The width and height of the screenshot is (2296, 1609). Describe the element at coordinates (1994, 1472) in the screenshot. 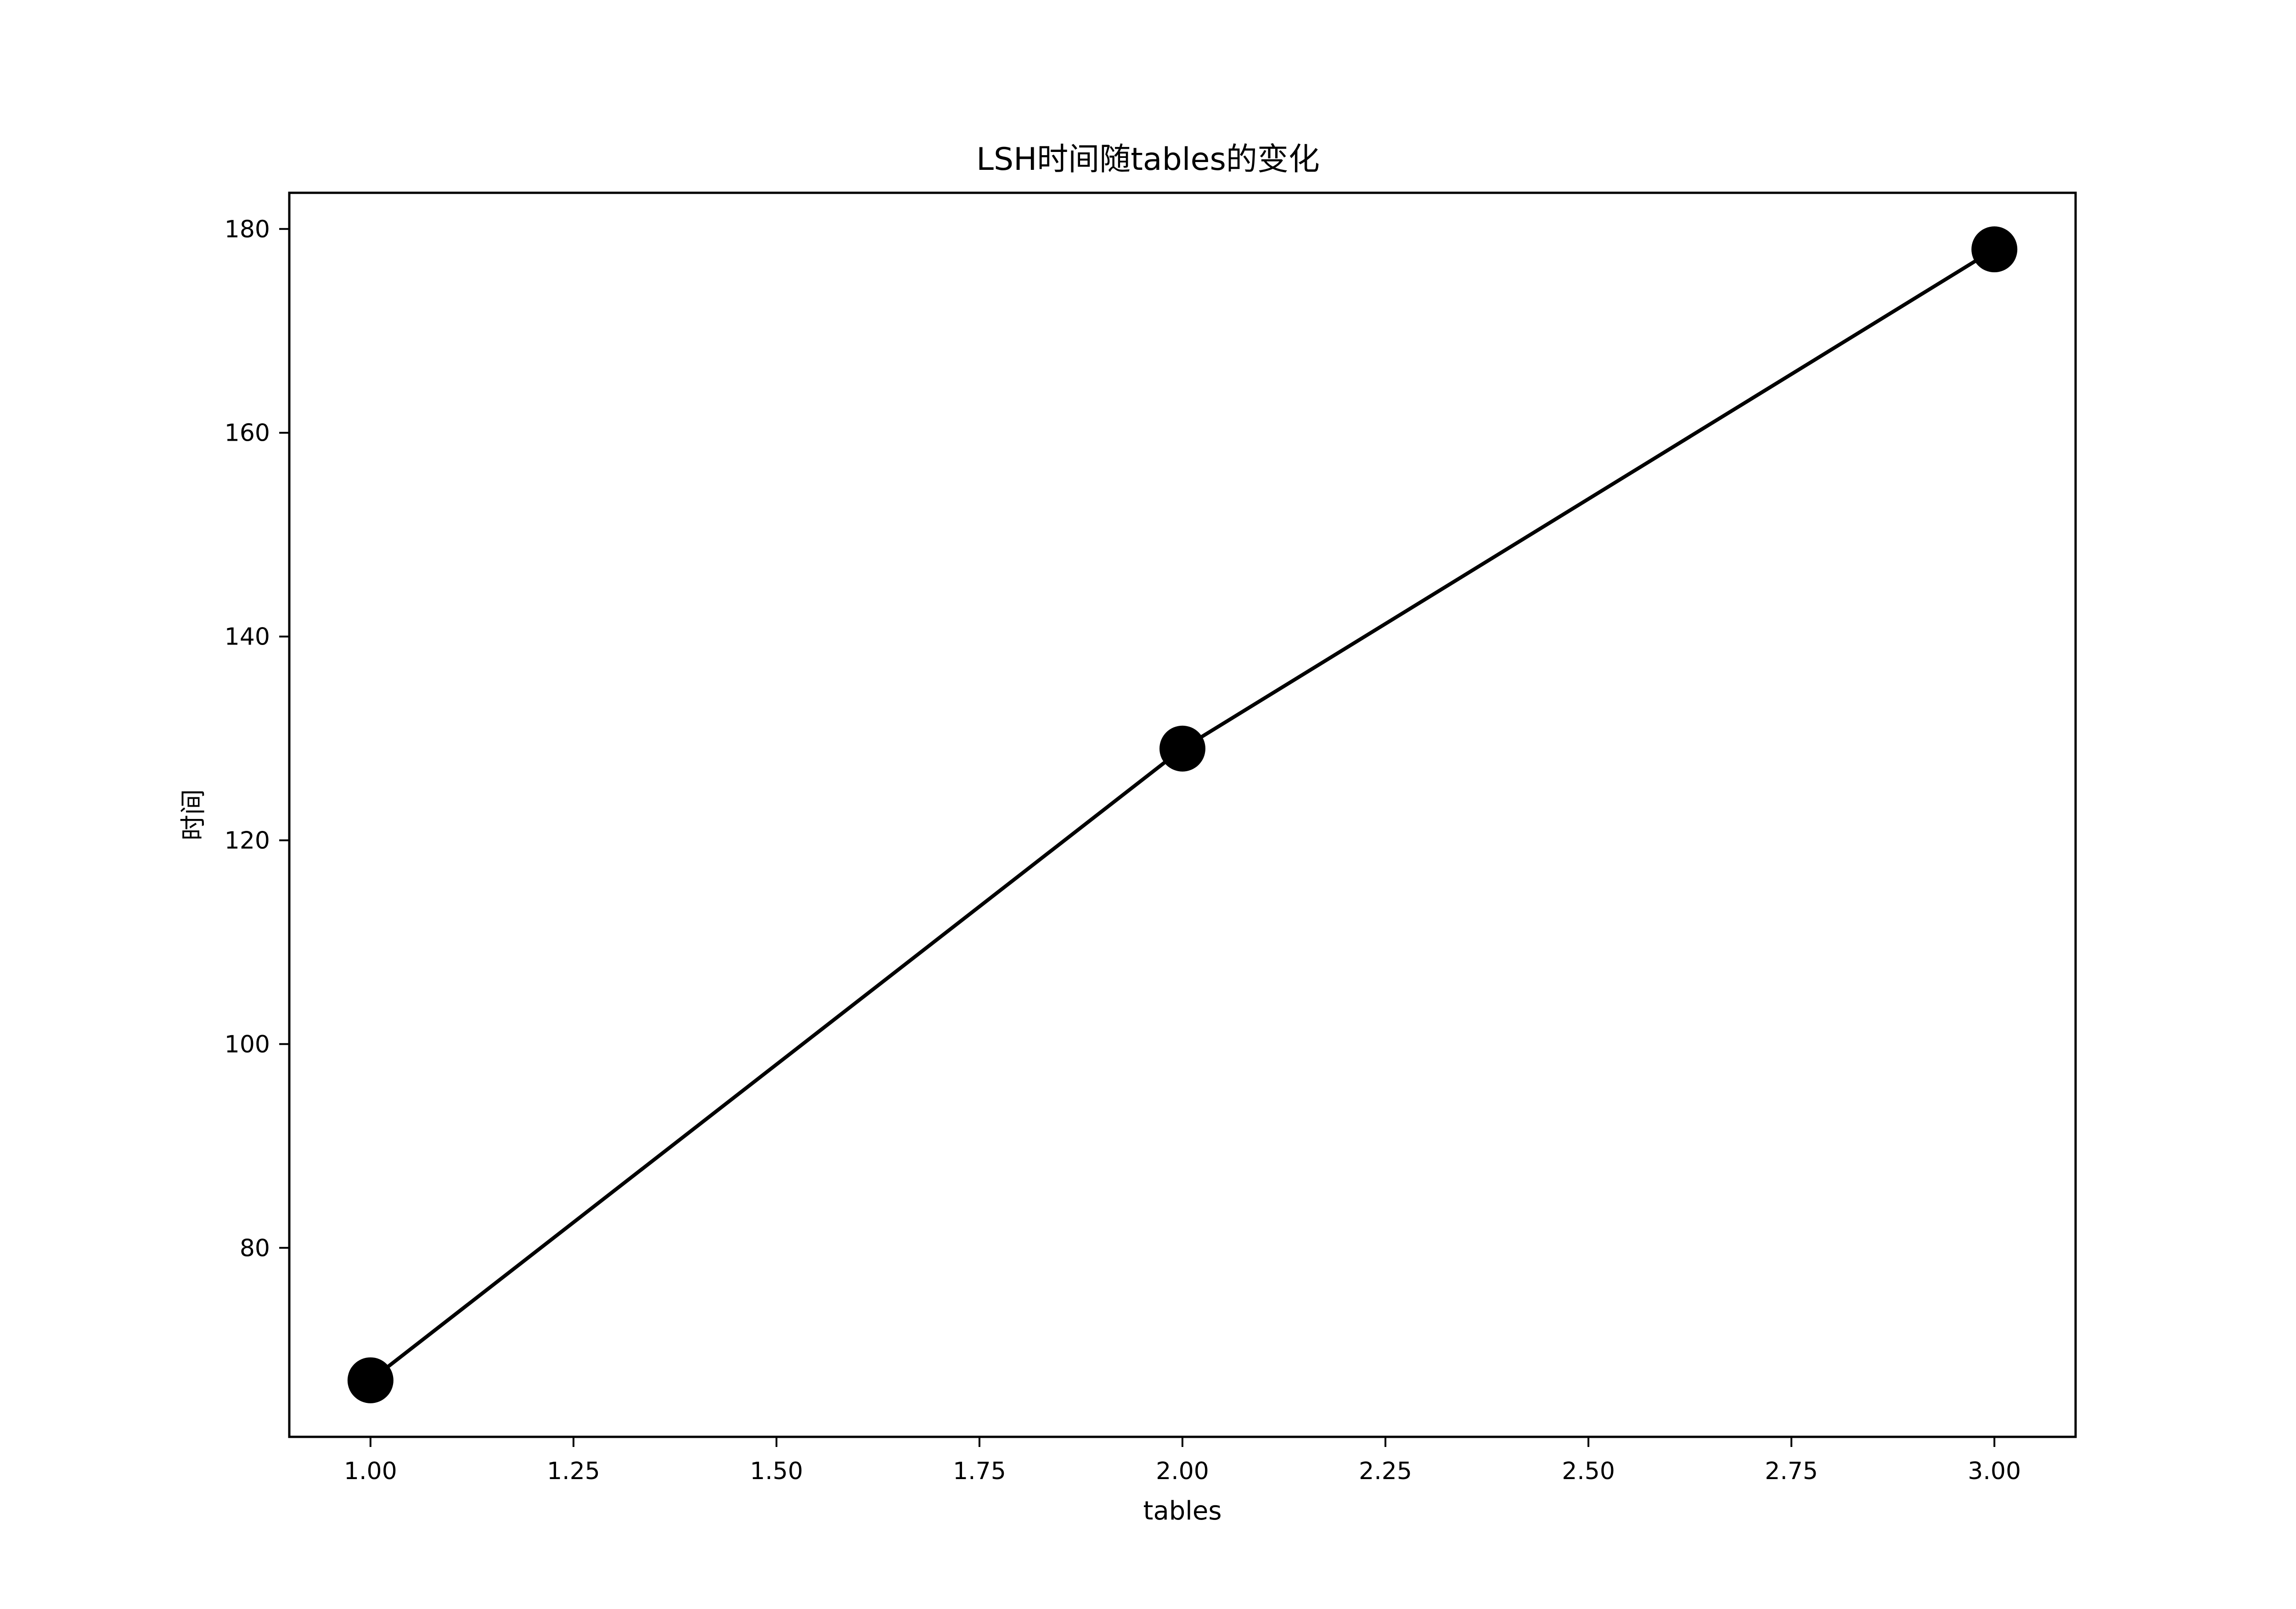

I see `x-tick-label: 3.00` at that location.